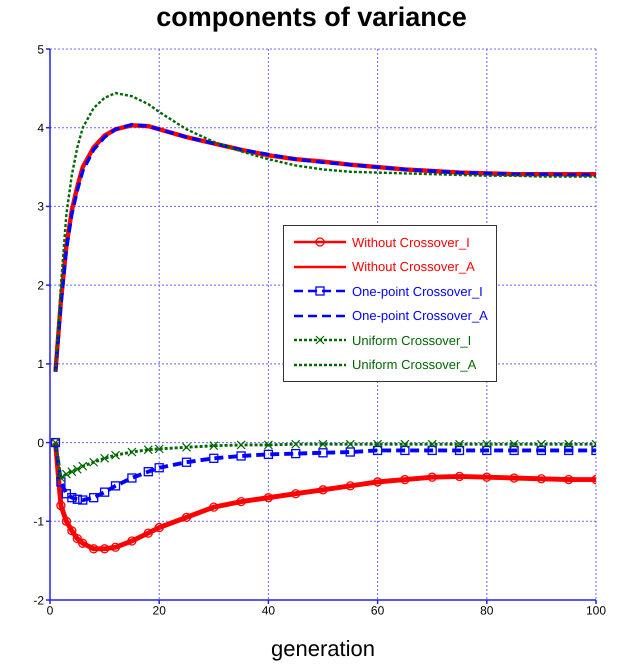  What do you see at coordinates (412, 340) in the screenshot?
I see `legend-label: Uniform Crossover_I` at bounding box center [412, 340].